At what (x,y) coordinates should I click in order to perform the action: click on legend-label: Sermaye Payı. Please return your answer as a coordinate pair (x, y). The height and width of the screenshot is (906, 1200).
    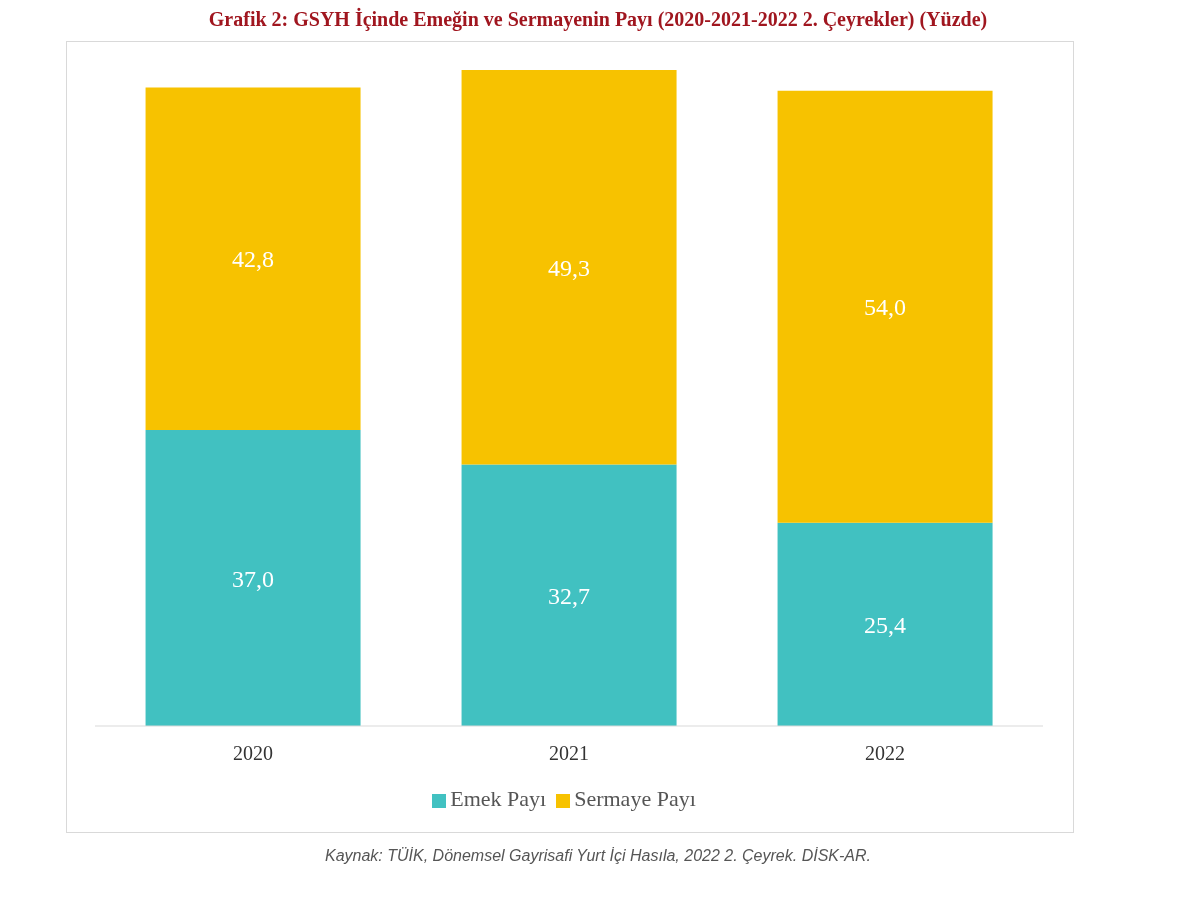
    Looking at the image, I should click on (635, 798).